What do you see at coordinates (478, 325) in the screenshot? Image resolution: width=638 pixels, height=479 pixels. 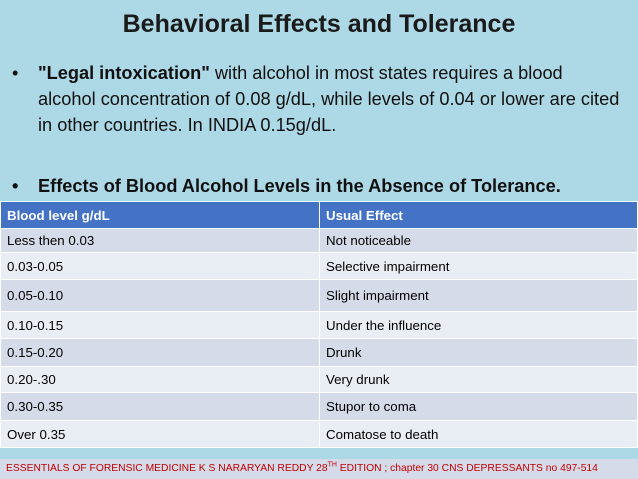 I see `effect-cell: Under the influence` at bounding box center [478, 325].